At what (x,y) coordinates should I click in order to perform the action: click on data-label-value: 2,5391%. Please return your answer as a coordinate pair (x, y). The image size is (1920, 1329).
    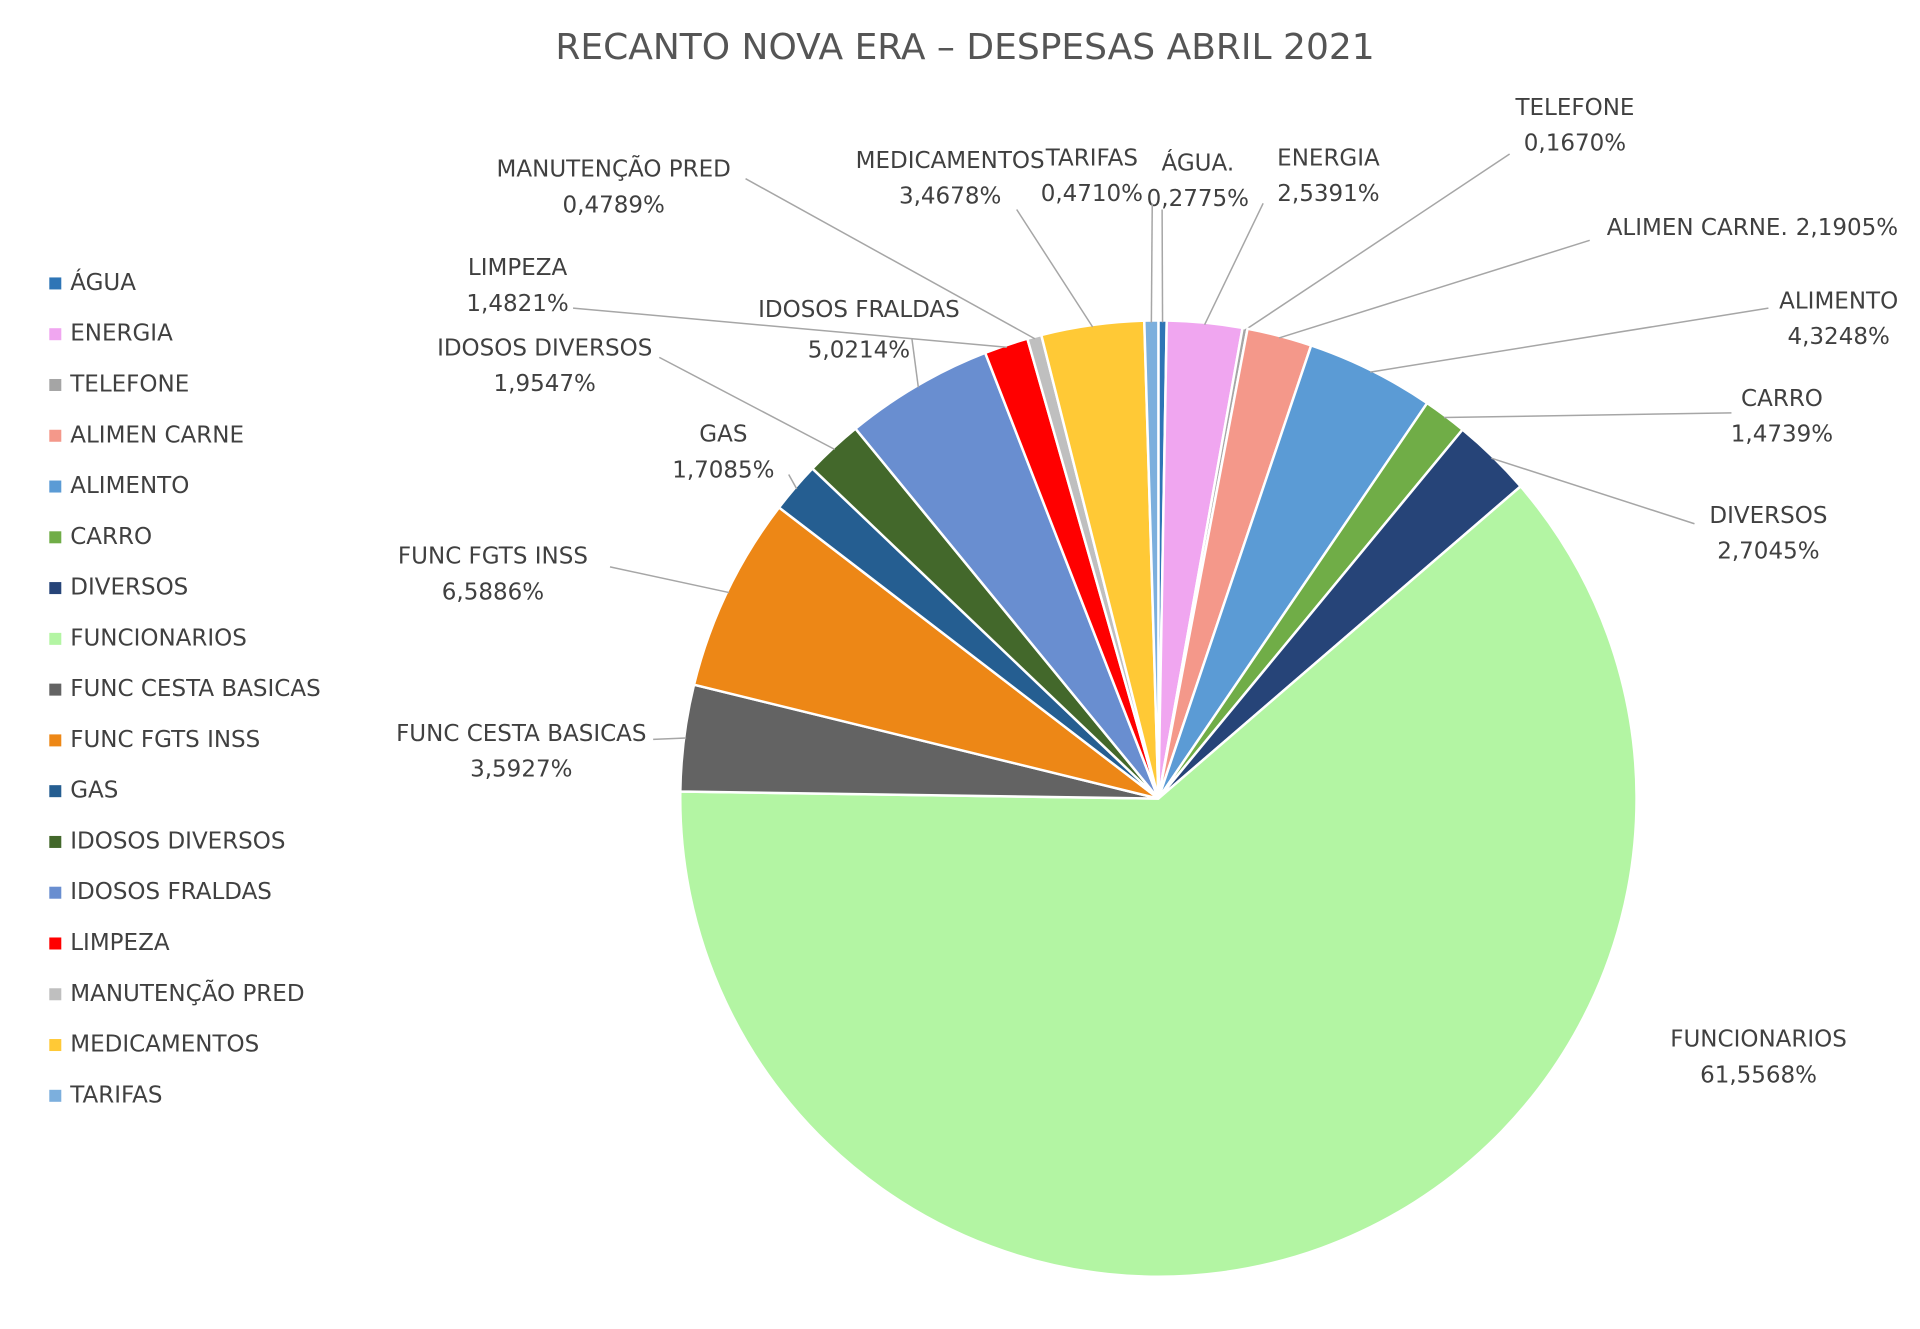
    Looking at the image, I should click on (1328, 194).